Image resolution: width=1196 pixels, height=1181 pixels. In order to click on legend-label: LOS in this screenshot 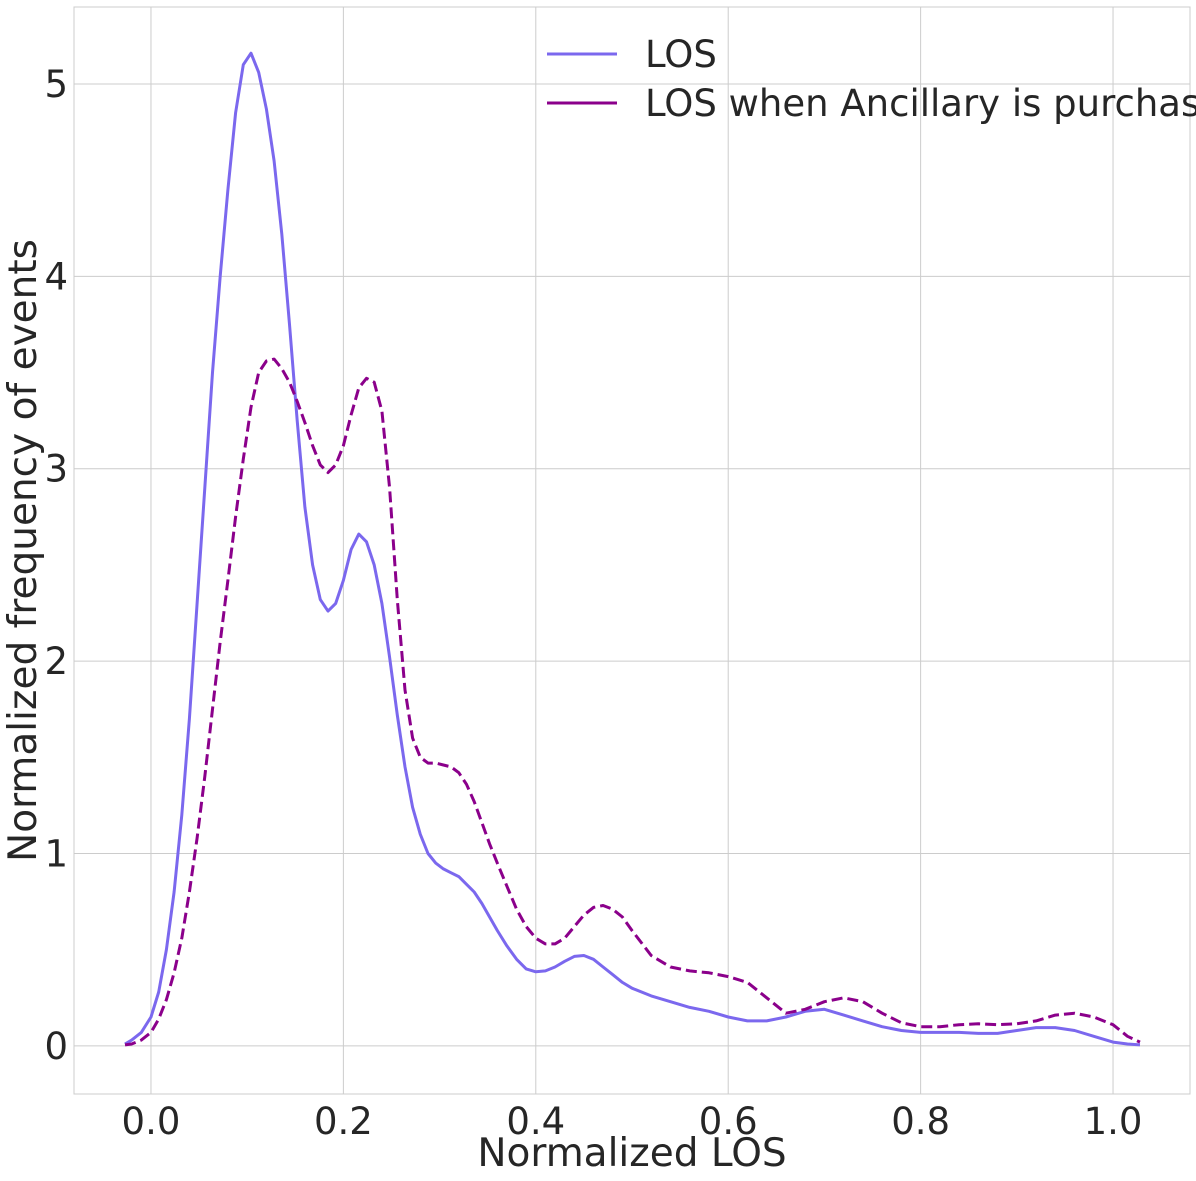, I will do `click(681, 54)`.